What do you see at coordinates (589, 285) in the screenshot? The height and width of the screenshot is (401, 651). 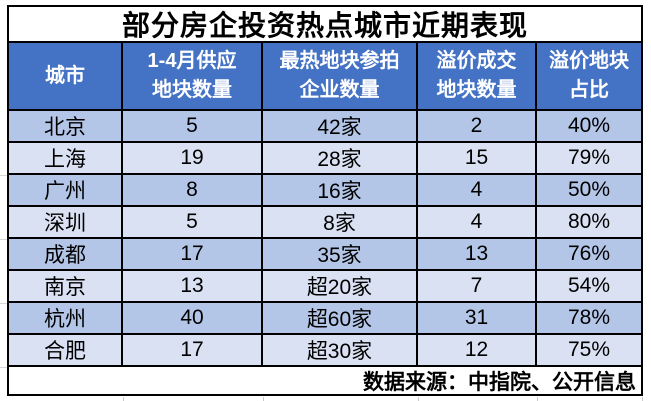 I see `table-cell: 54%` at bounding box center [589, 285].